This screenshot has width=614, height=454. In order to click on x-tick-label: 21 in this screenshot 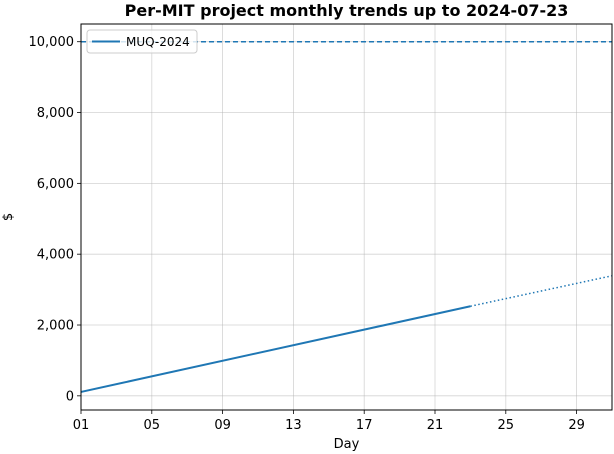, I will do `click(435, 425)`.